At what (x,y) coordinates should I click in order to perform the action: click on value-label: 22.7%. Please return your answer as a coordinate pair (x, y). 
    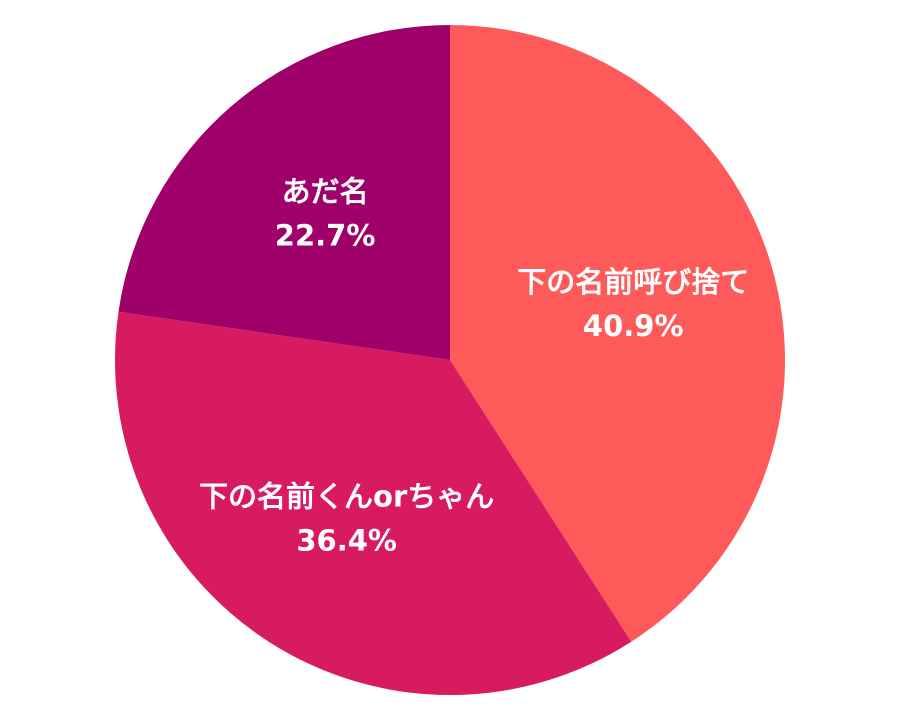
    Looking at the image, I should click on (325, 236).